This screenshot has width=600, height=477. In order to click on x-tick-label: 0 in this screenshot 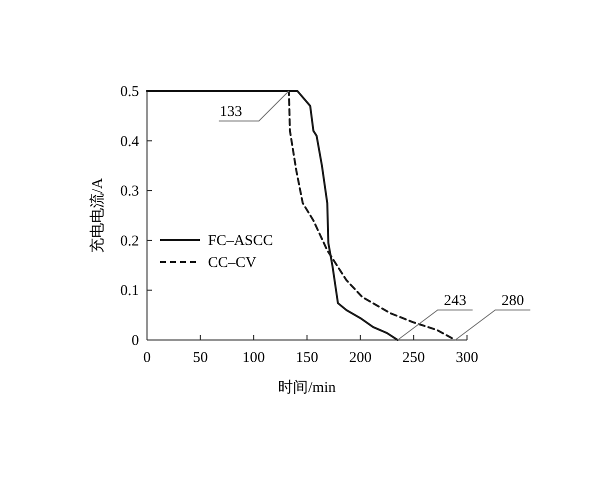, I will do `click(147, 358)`.